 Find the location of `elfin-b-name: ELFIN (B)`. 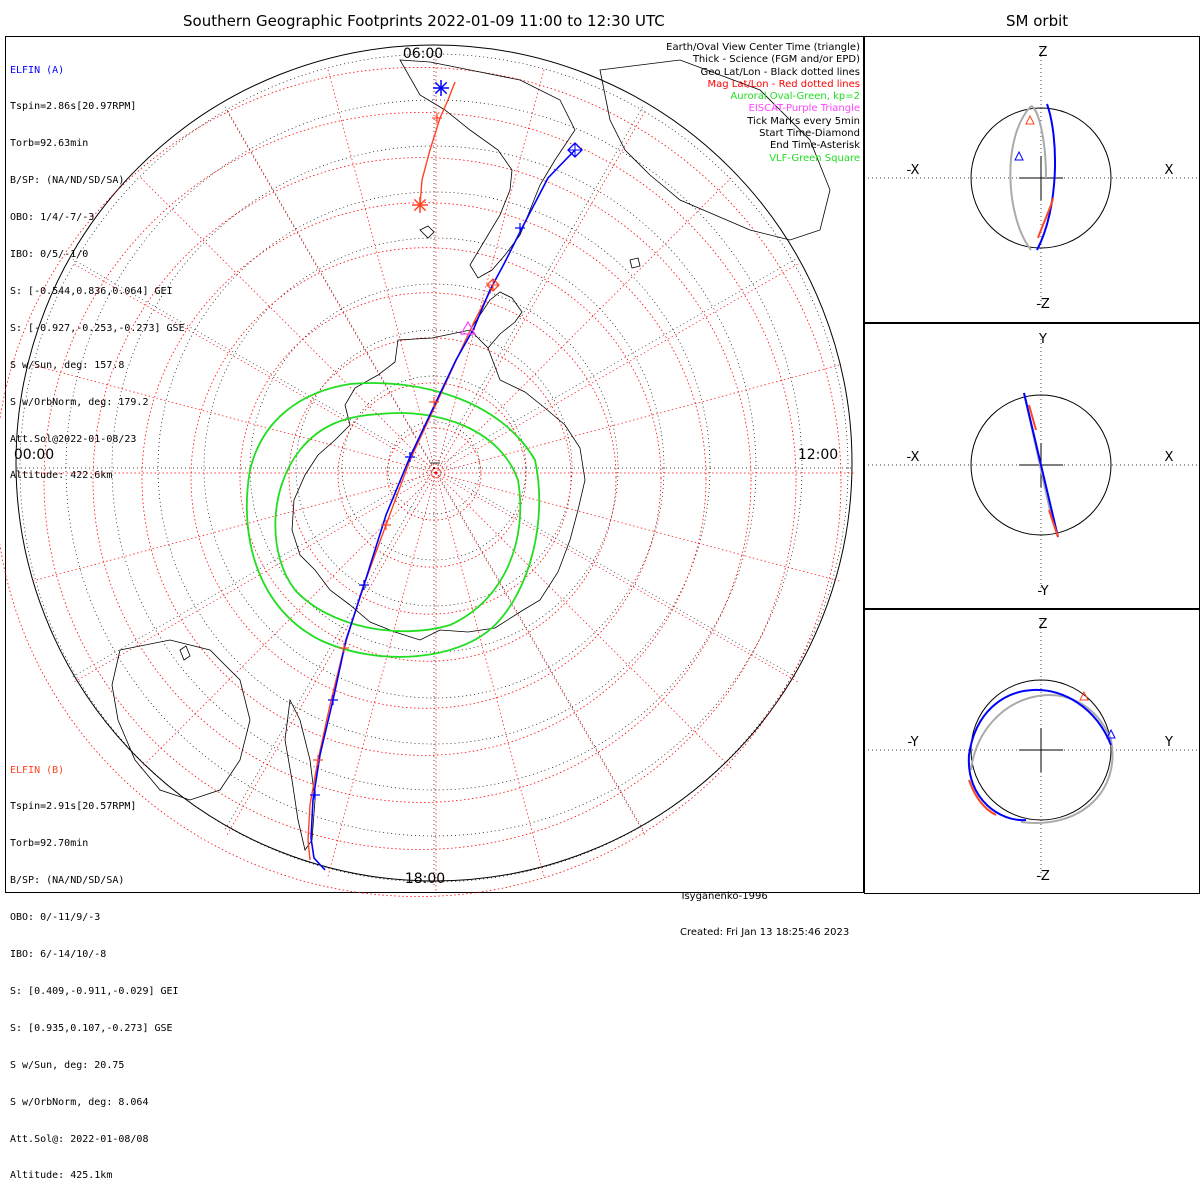

elfin-b-name: ELFIN (B) is located at coordinates (37, 770).